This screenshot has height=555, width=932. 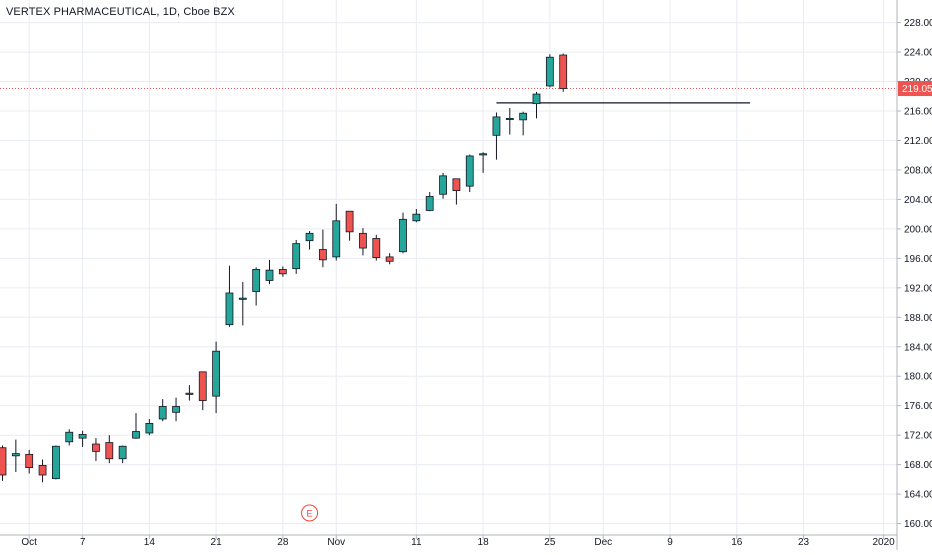 I want to click on x-tick-label: 28, so click(x=283, y=542).